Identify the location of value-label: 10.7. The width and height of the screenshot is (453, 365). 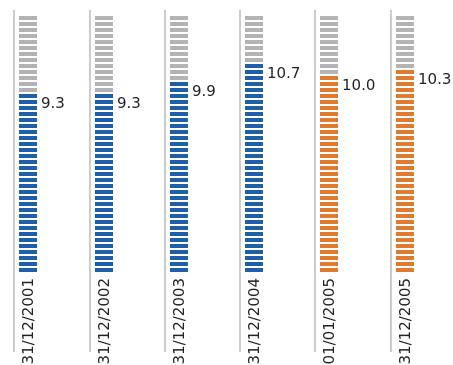
(283, 73).